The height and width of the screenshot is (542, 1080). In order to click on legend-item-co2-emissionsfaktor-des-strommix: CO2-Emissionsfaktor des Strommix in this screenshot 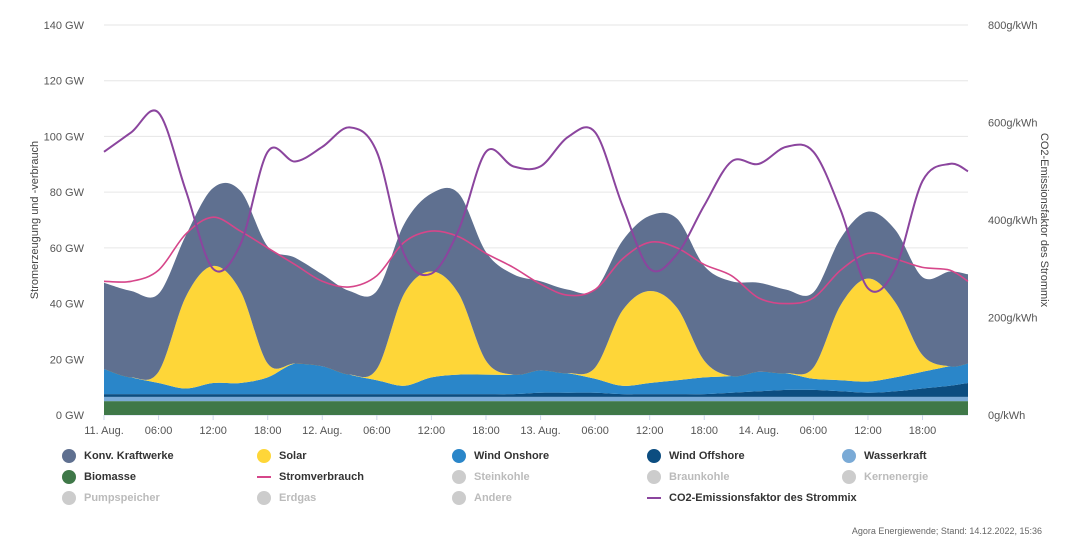, I will do `click(752, 498)`.